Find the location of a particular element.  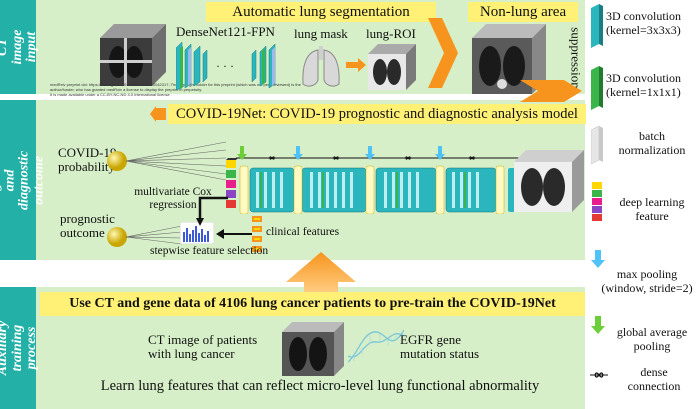

legend-dlf-icon is located at coordinates (597, 201).